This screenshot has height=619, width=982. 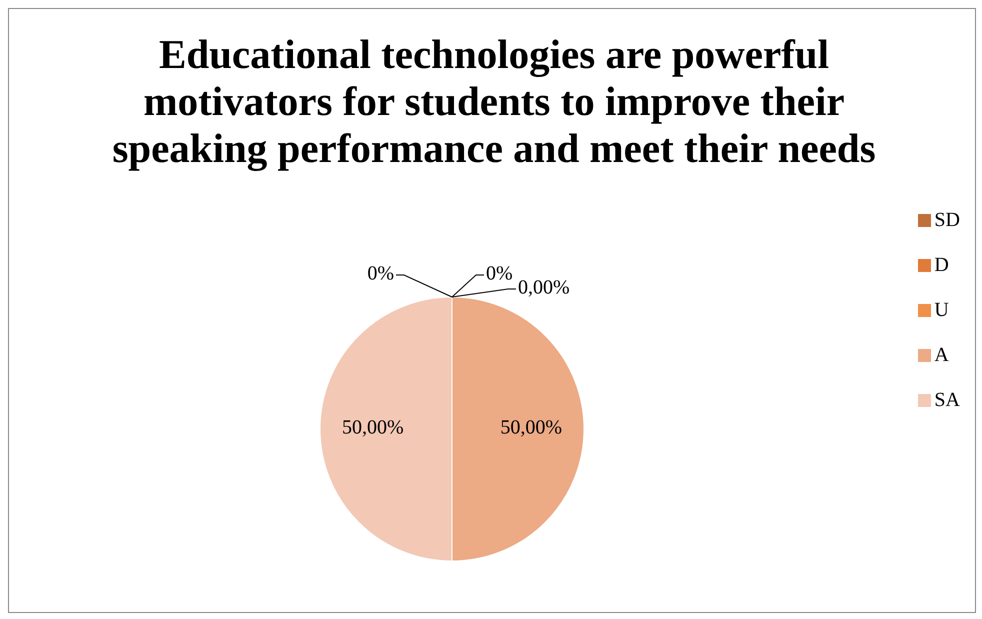 I want to click on text: 0,00%, so click(x=544, y=287).